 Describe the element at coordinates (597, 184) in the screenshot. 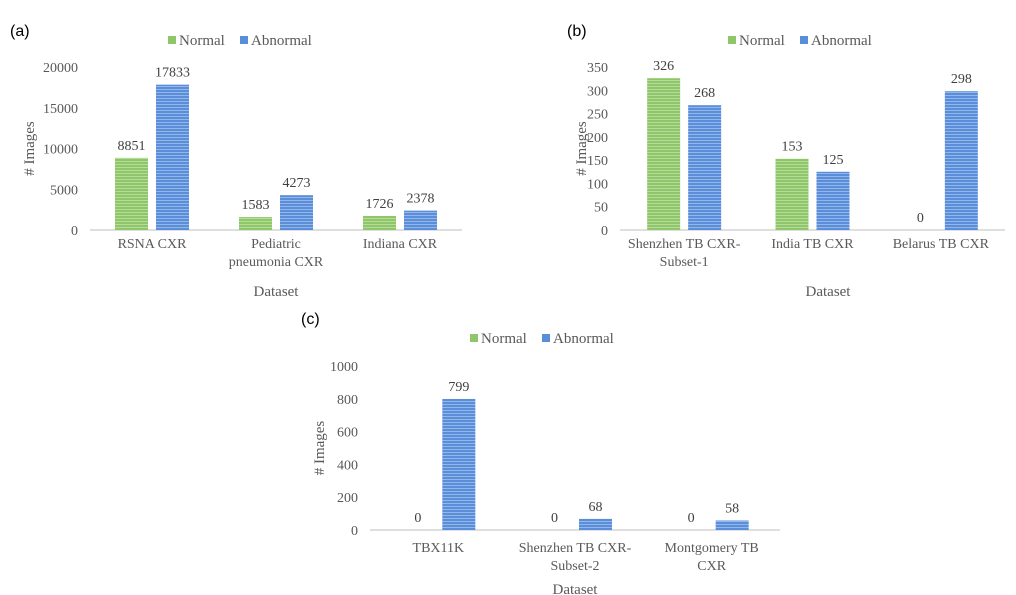

I see `y-tick-label: 100` at that location.